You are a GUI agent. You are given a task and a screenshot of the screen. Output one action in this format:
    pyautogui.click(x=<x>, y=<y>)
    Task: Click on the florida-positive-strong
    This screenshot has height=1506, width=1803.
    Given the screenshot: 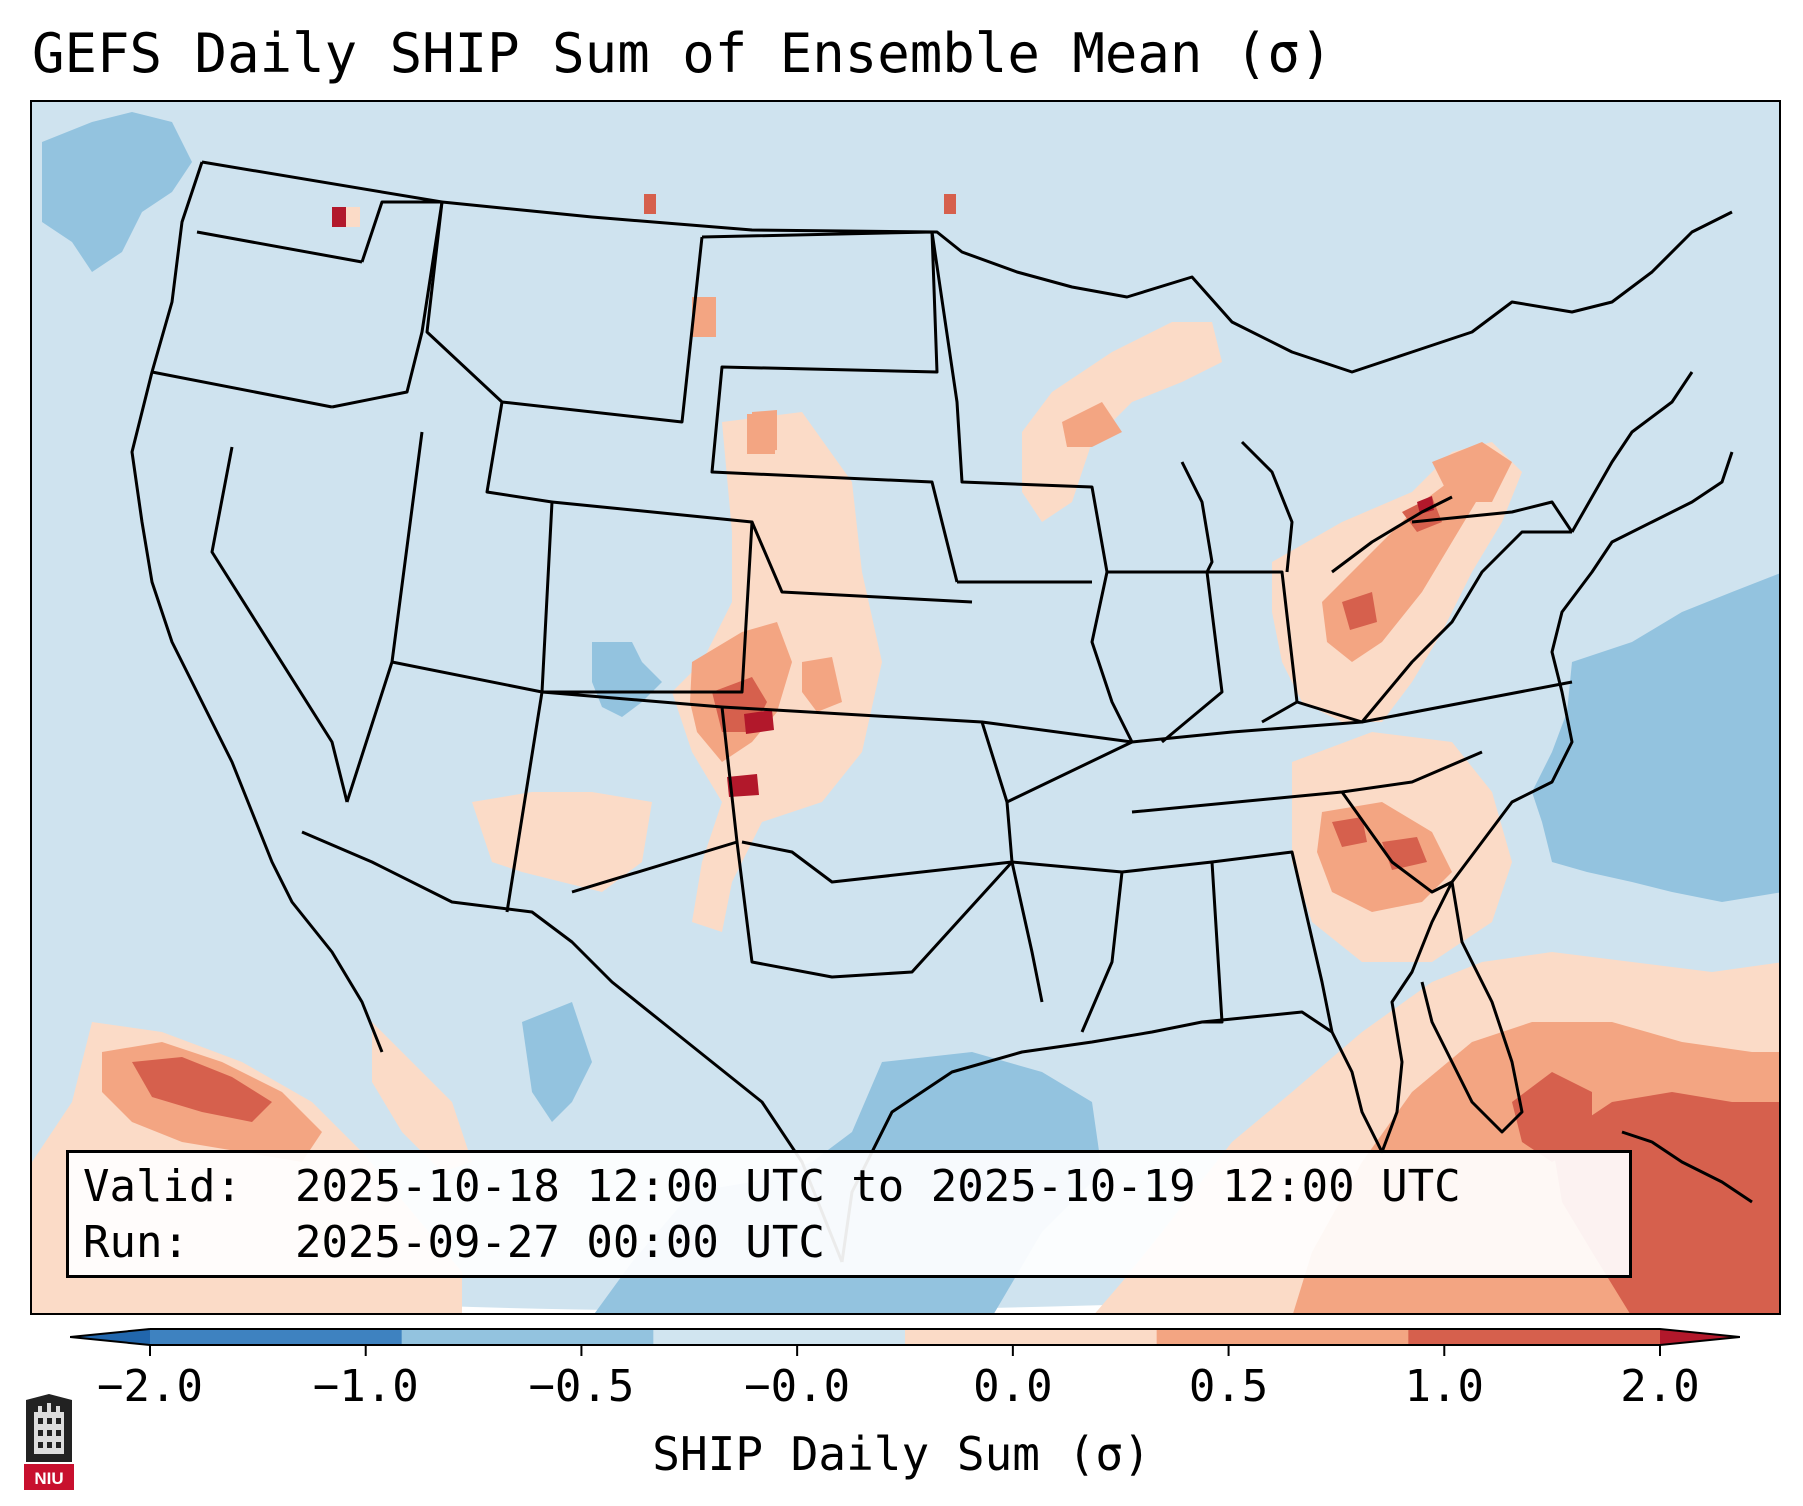 What is the action you would take?
    pyautogui.click(x=1552, y=1117)
    